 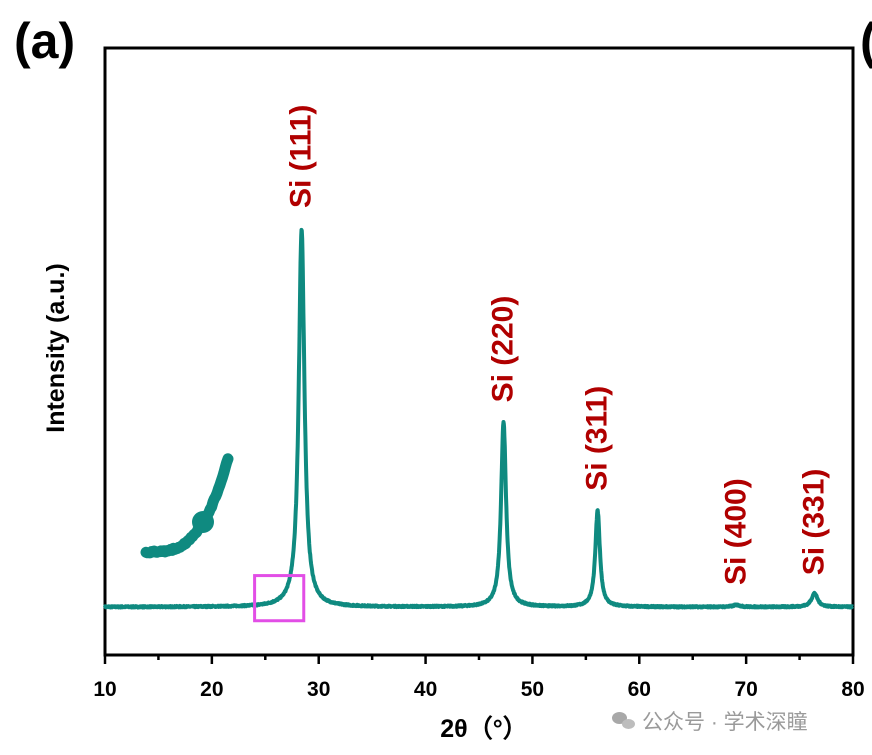 I want to click on x-tick-label: 60, so click(x=639, y=689).